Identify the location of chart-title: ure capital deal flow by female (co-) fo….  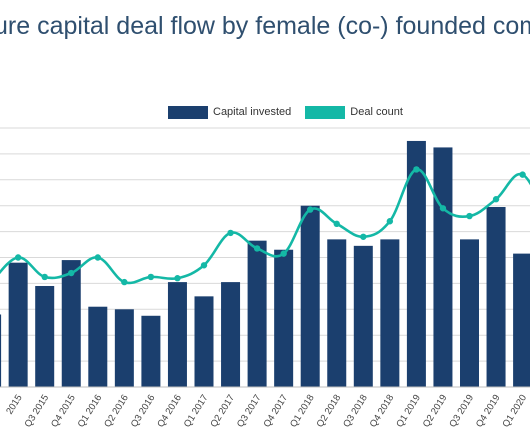
(265, 24).